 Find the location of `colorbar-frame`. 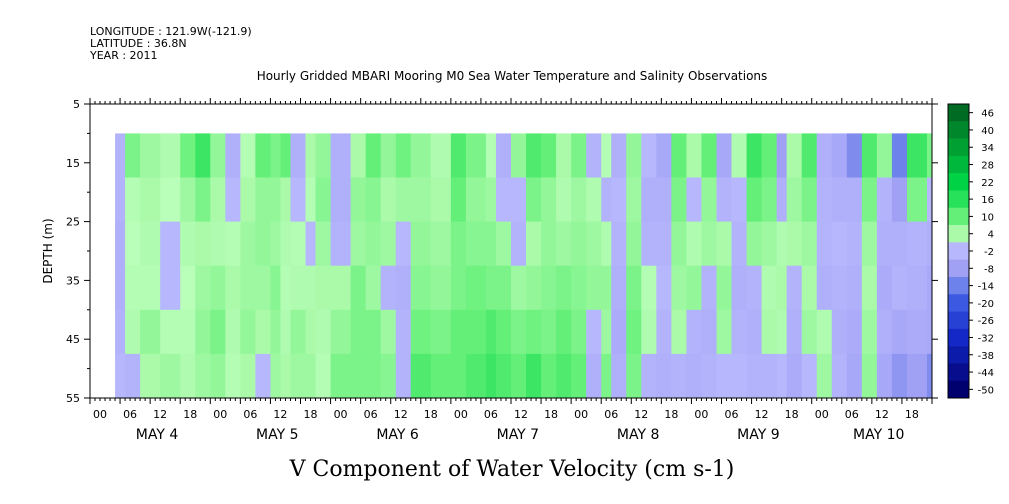

colorbar-frame is located at coordinates (958, 251).